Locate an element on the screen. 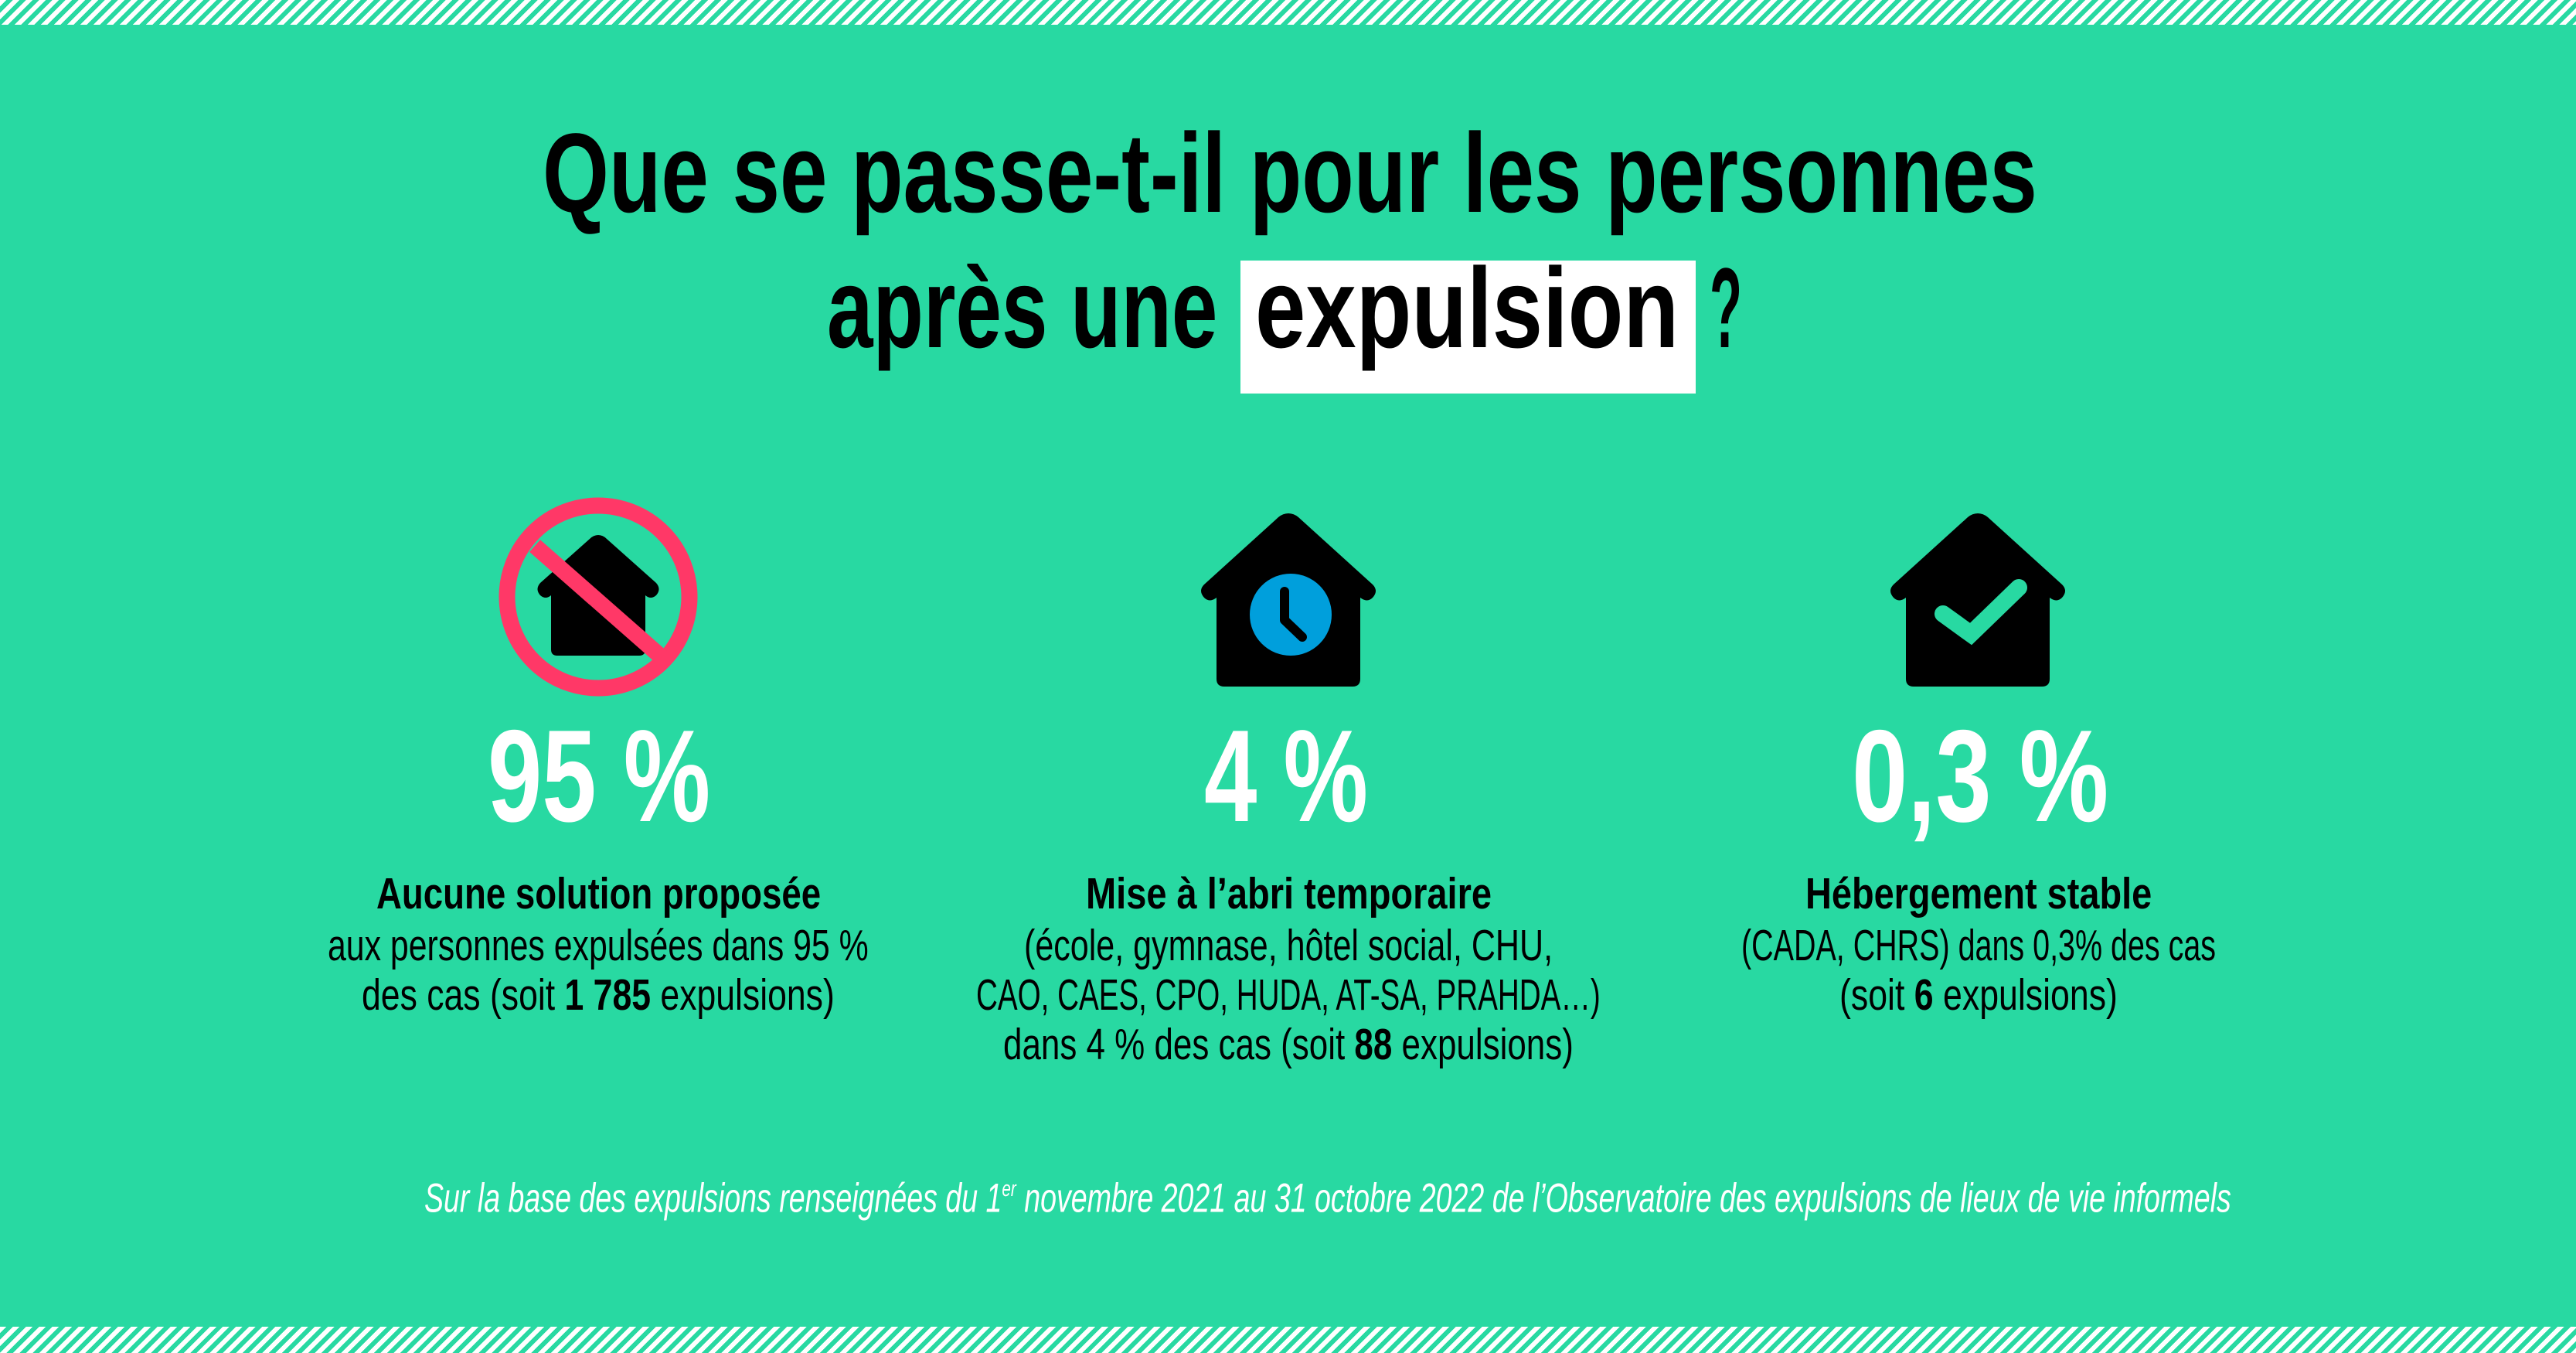 This screenshot has height=1353, width=2576. stat-percentage-none: 95 % is located at coordinates (599, 775).